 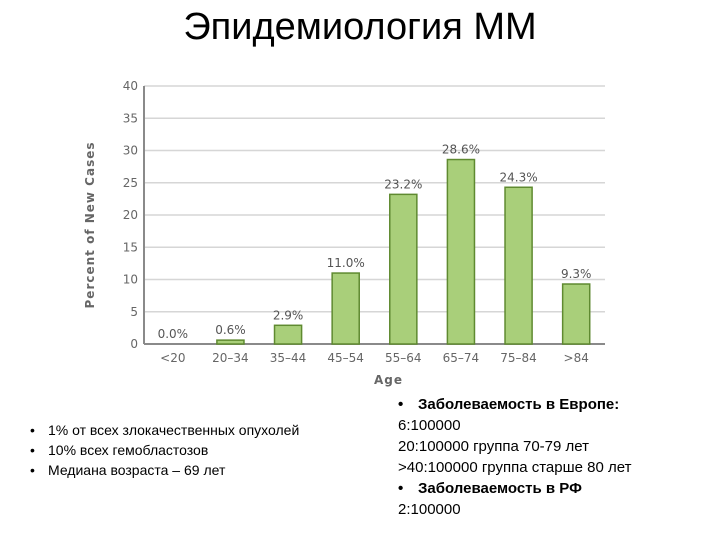 I want to click on russia-incidence-value: 2:100000, so click(x=429, y=509).